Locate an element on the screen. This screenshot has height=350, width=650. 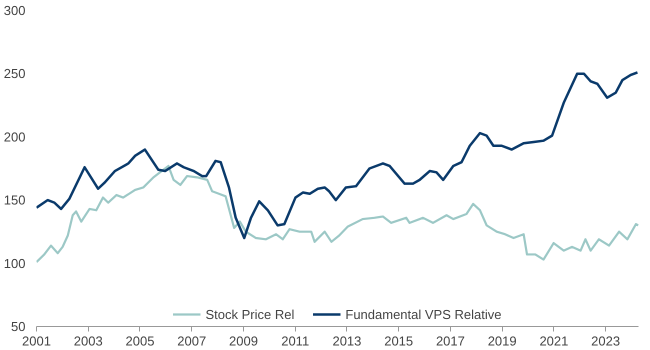
x-tick-label: 2023 is located at coordinates (605, 341).